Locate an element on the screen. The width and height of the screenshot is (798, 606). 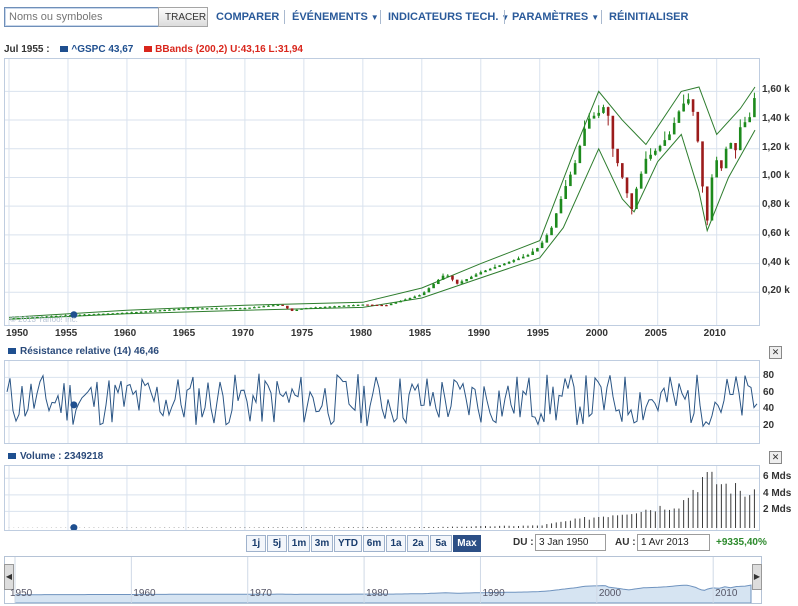
series-swatch is located at coordinates (12, 456).